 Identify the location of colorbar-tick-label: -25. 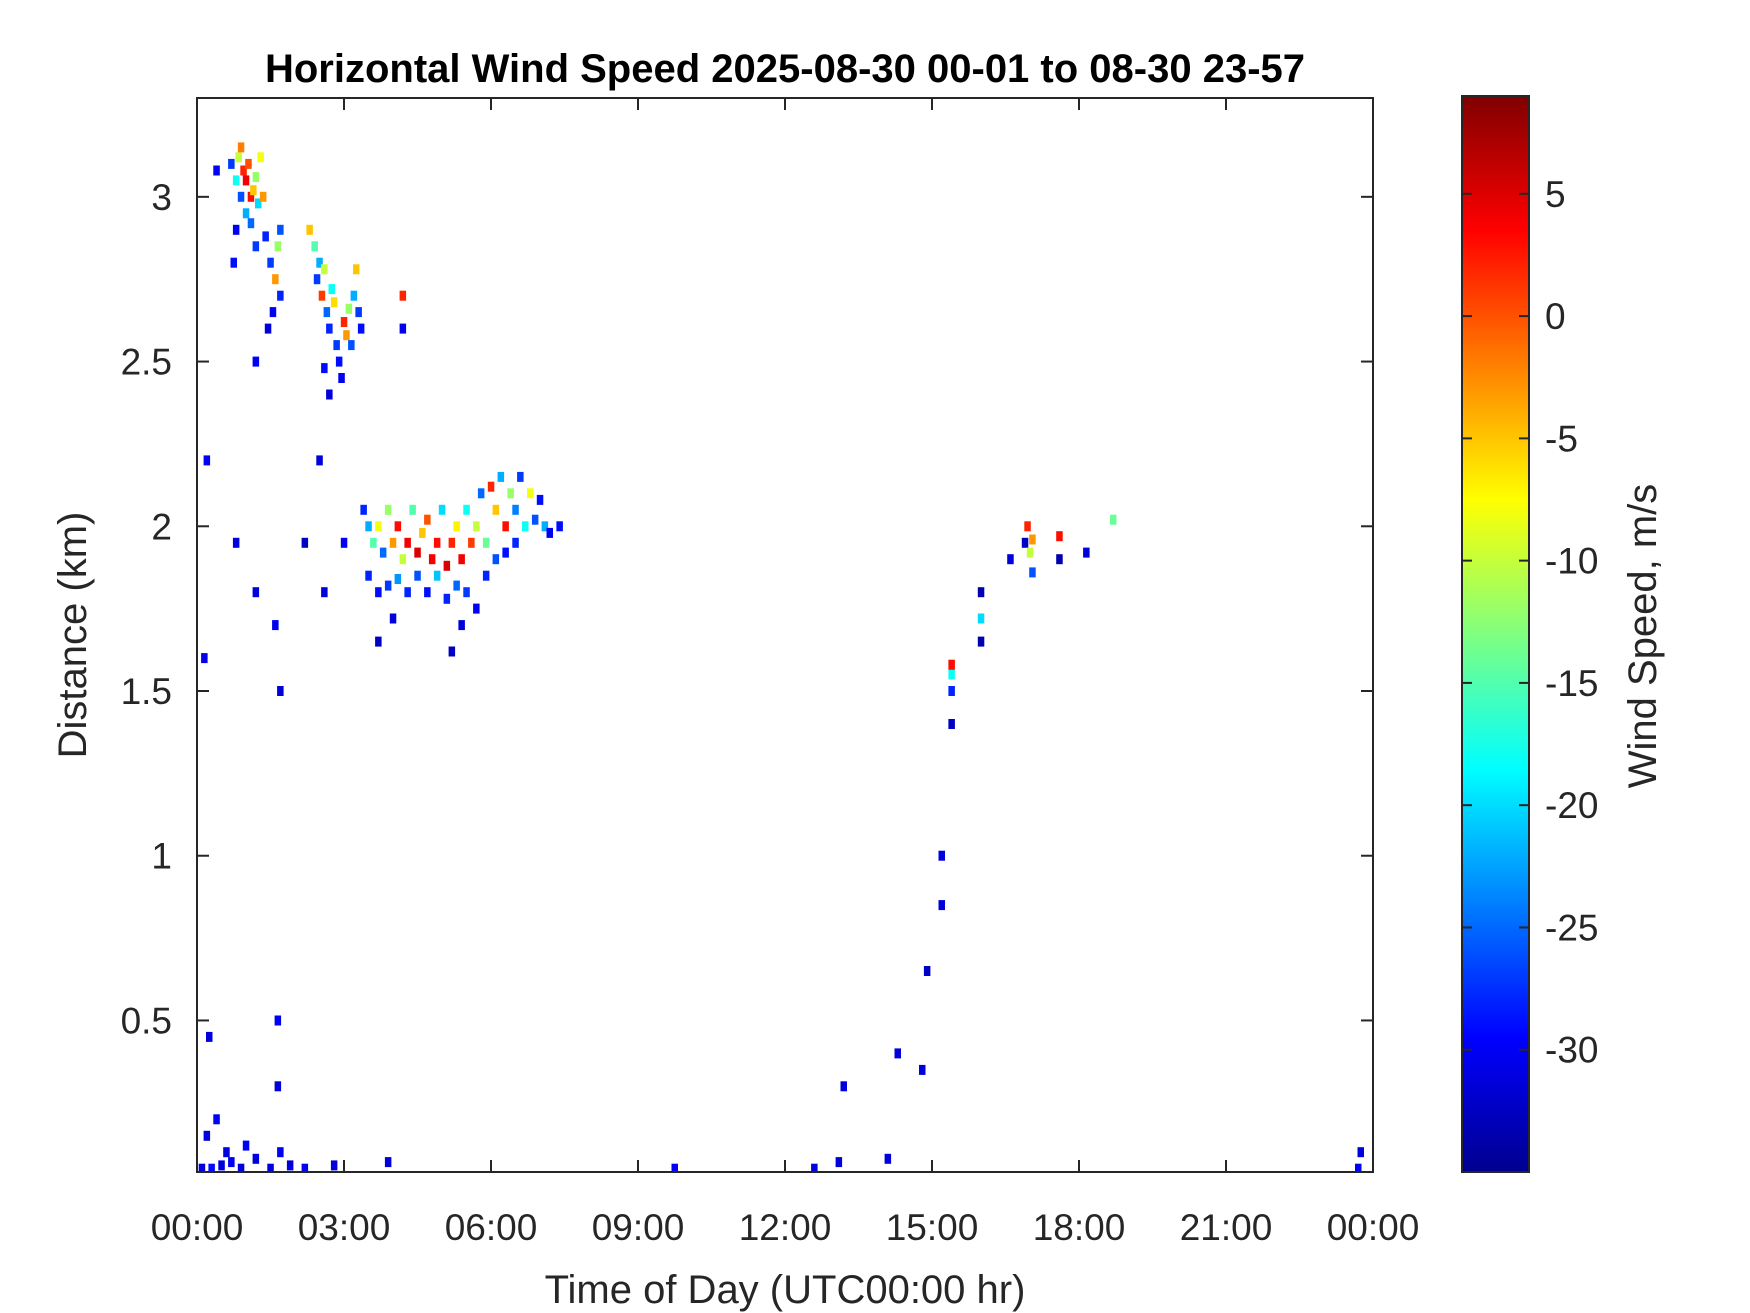
(1571, 927).